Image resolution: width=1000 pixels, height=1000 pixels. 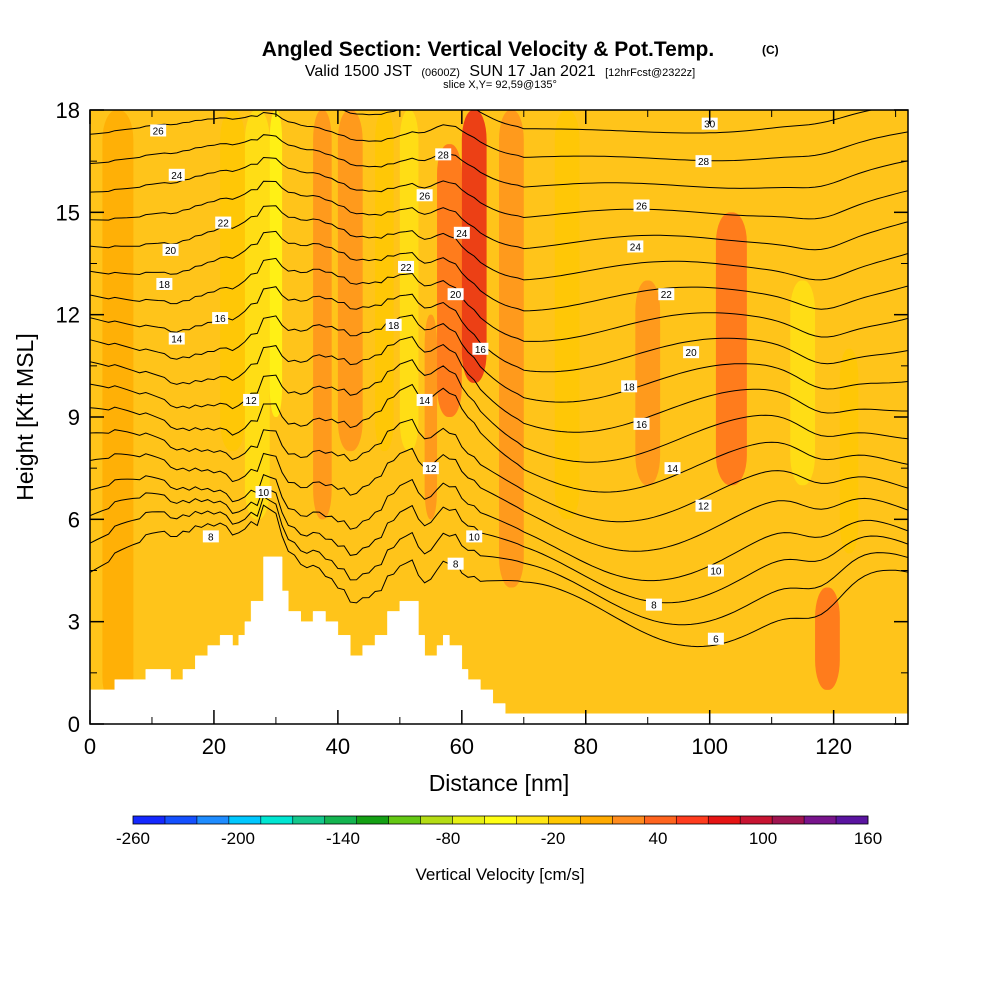 What do you see at coordinates (499, 838) in the screenshot?
I see `colorbar-ticks: -260 -200 -140 -80 -20 40 100 160` at bounding box center [499, 838].